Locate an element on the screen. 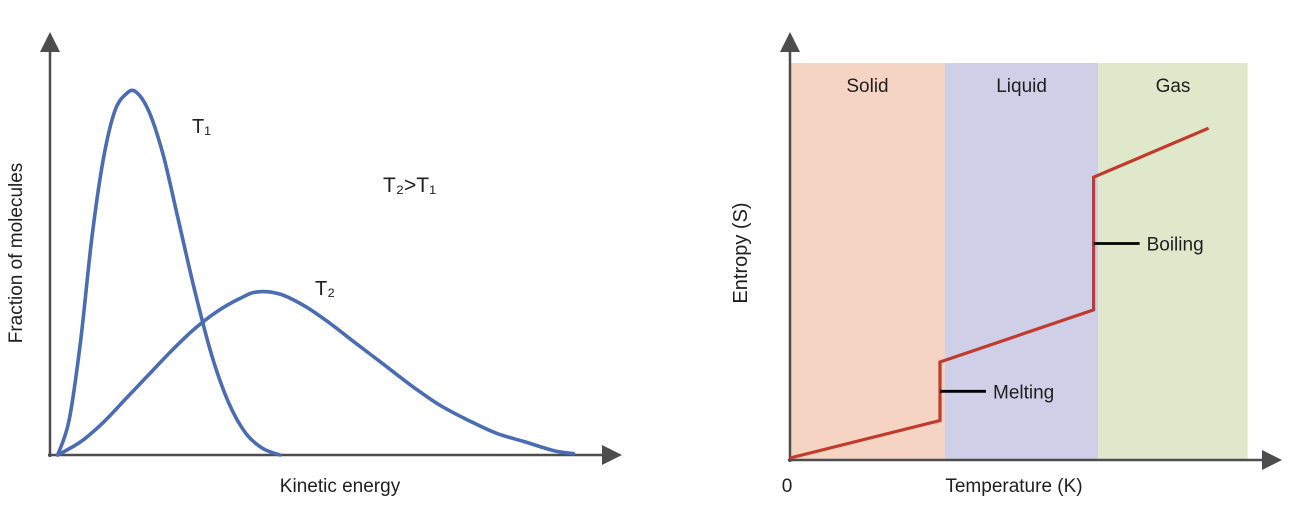 This screenshot has width=1300, height=515. temperature-comparison-annotation: T₂>T₁ is located at coordinates (409, 185).